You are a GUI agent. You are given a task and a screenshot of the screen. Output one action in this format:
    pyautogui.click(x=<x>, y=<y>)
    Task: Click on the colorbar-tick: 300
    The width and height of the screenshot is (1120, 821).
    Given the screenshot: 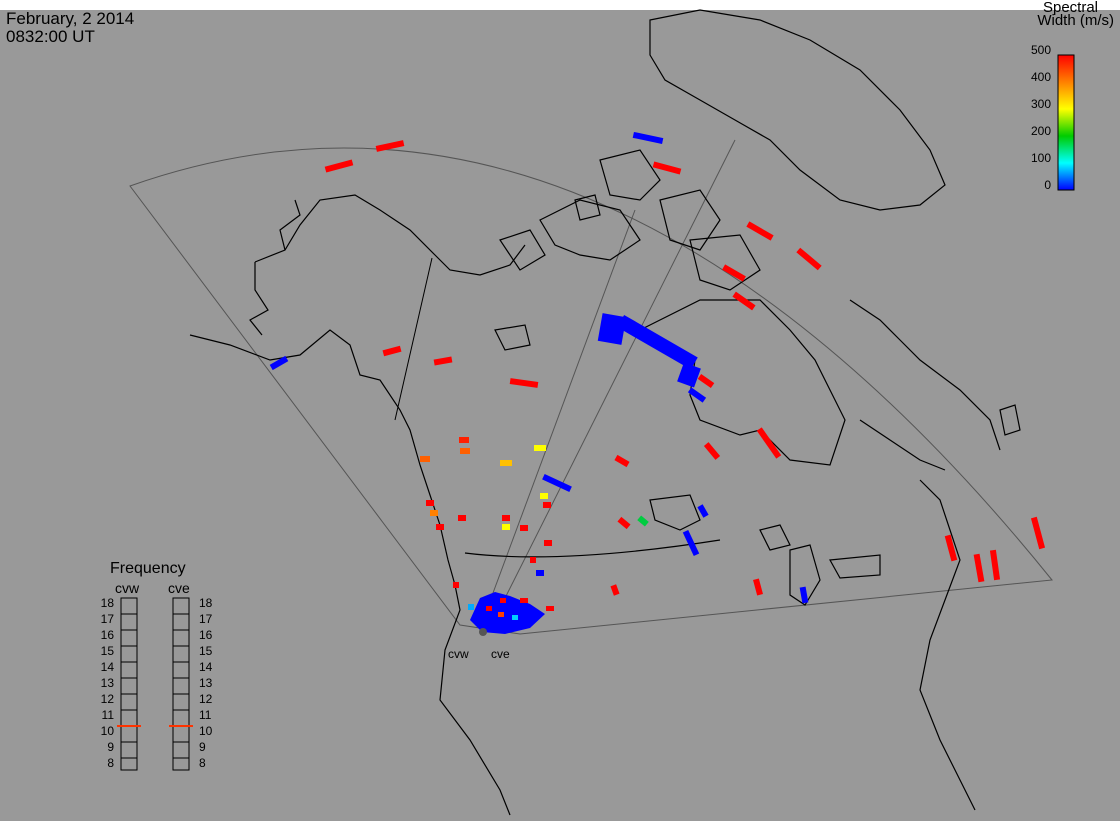 What is the action you would take?
    pyautogui.click(x=1040, y=104)
    